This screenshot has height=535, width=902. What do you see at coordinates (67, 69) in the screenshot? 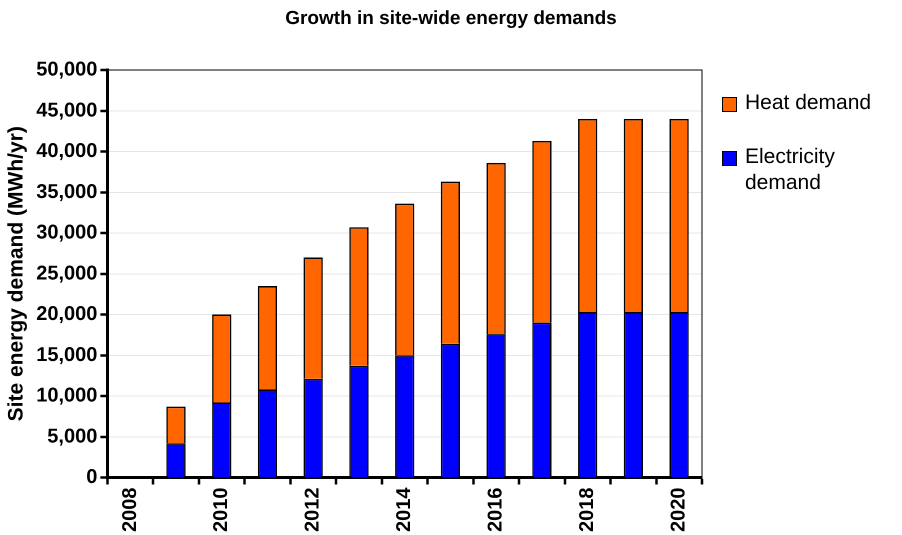
I see `y-tick-label: 50,000` at bounding box center [67, 69].